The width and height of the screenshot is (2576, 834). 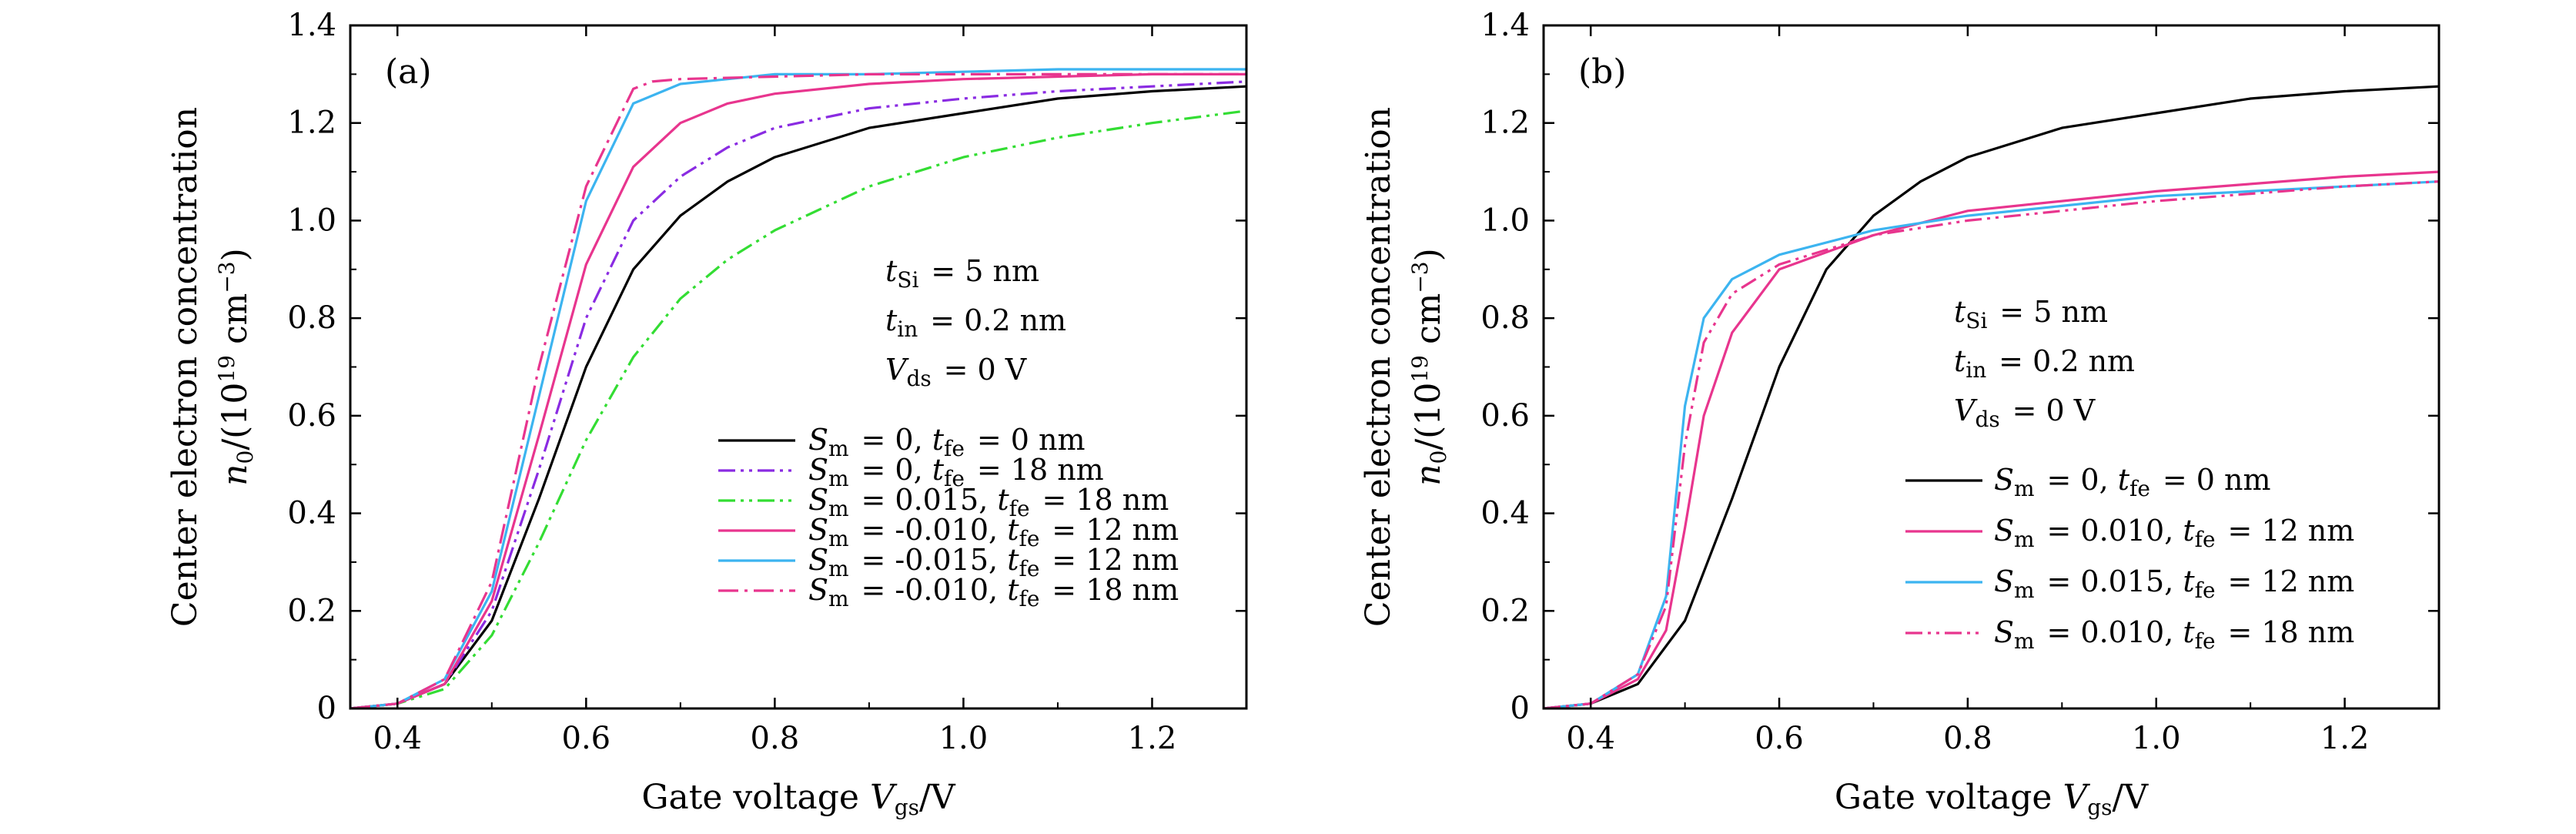 What do you see at coordinates (994, 592) in the screenshot?
I see `legend-entry-6: Sm = -0.010, tfe = 18 nm` at bounding box center [994, 592].